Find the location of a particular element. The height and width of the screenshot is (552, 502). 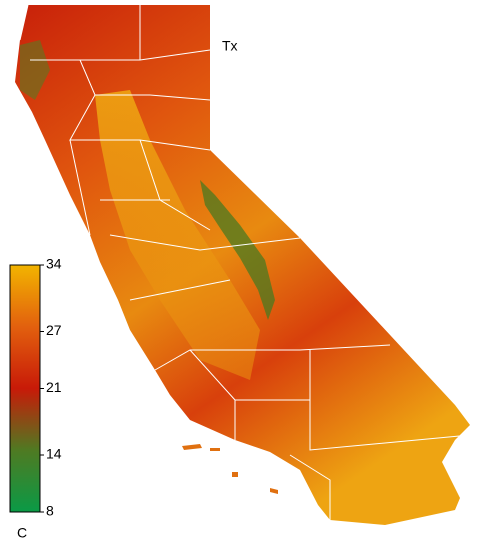

colorbar-tick-label: 8 is located at coordinates (50, 511).